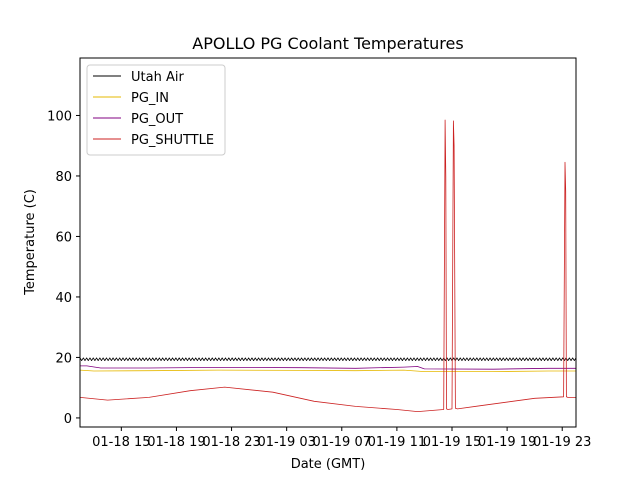 This screenshot has height=480, width=640. I want to click on y-axis-ticks: 0 20 40 60 80 100, so click(63, 268).